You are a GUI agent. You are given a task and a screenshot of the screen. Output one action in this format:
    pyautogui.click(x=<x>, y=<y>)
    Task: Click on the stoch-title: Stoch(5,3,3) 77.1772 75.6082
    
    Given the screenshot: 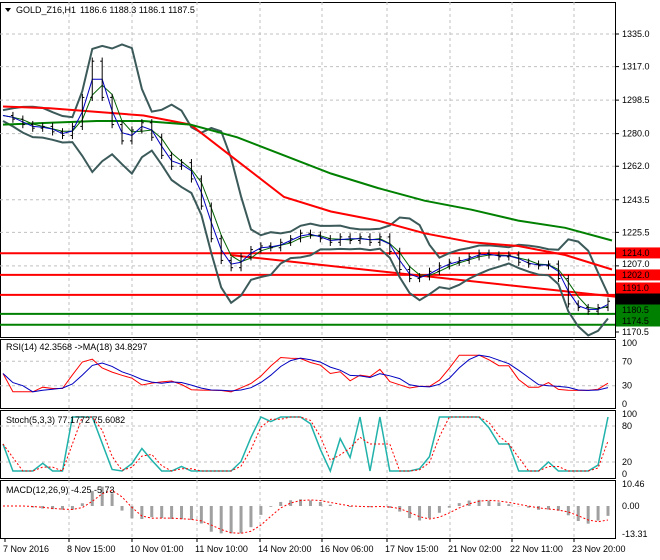 What is the action you would take?
    pyautogui.click(x=65, y=420)
    